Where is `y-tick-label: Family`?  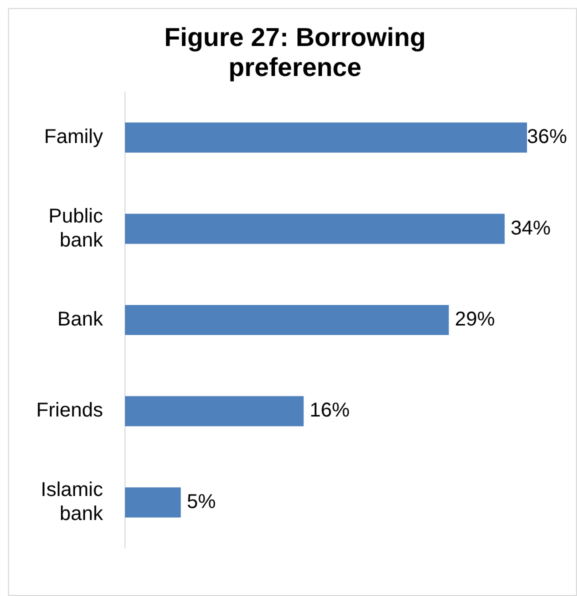
y-tick-label: Family is located at coordinates (73, 137).